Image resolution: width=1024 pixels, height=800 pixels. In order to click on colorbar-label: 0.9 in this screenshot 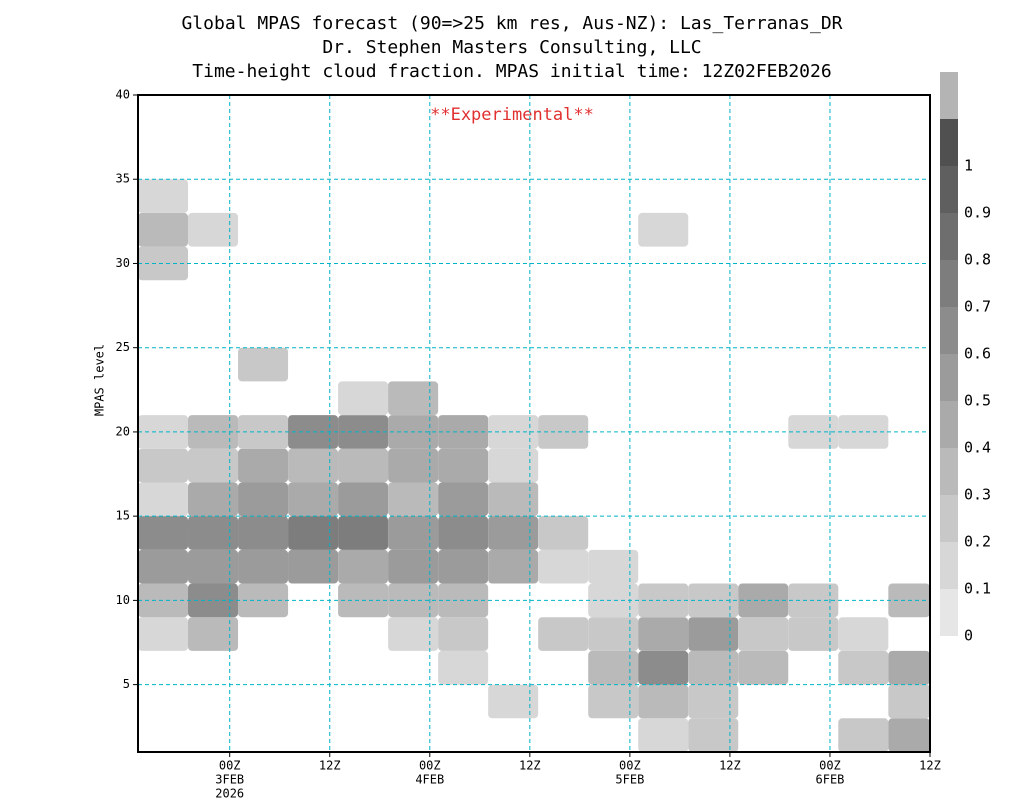, I will do `click(977, 213)`.